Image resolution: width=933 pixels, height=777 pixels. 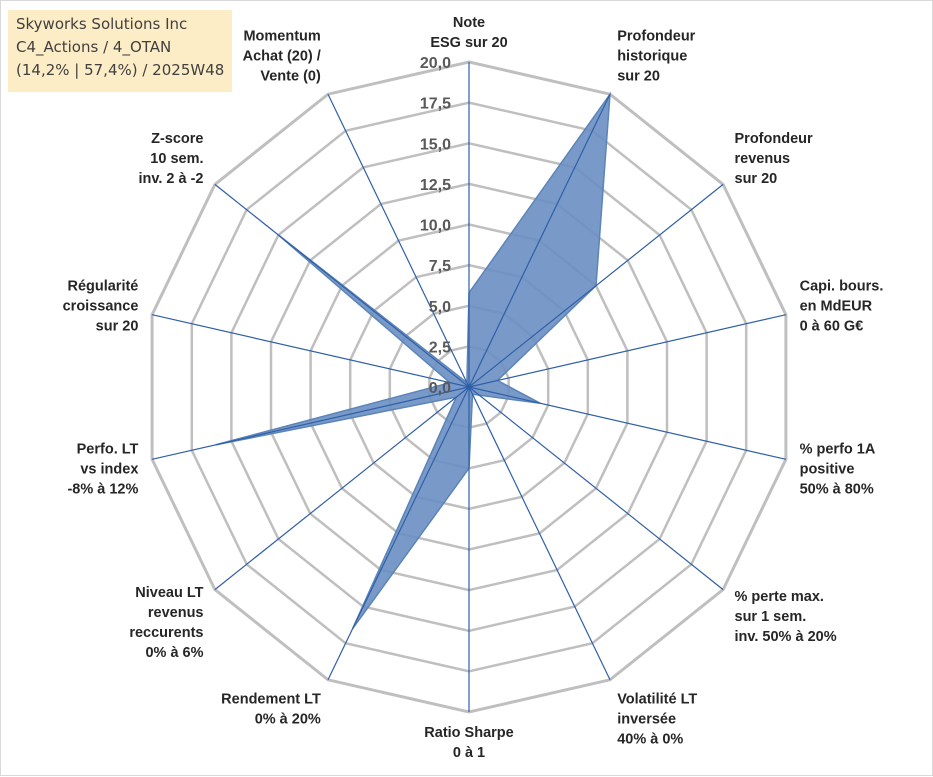 What do you see at coordinates (288, 720) in the screenshot?
I see `axis-label-line: 0% à 20%` at bounding box center [288, 720].